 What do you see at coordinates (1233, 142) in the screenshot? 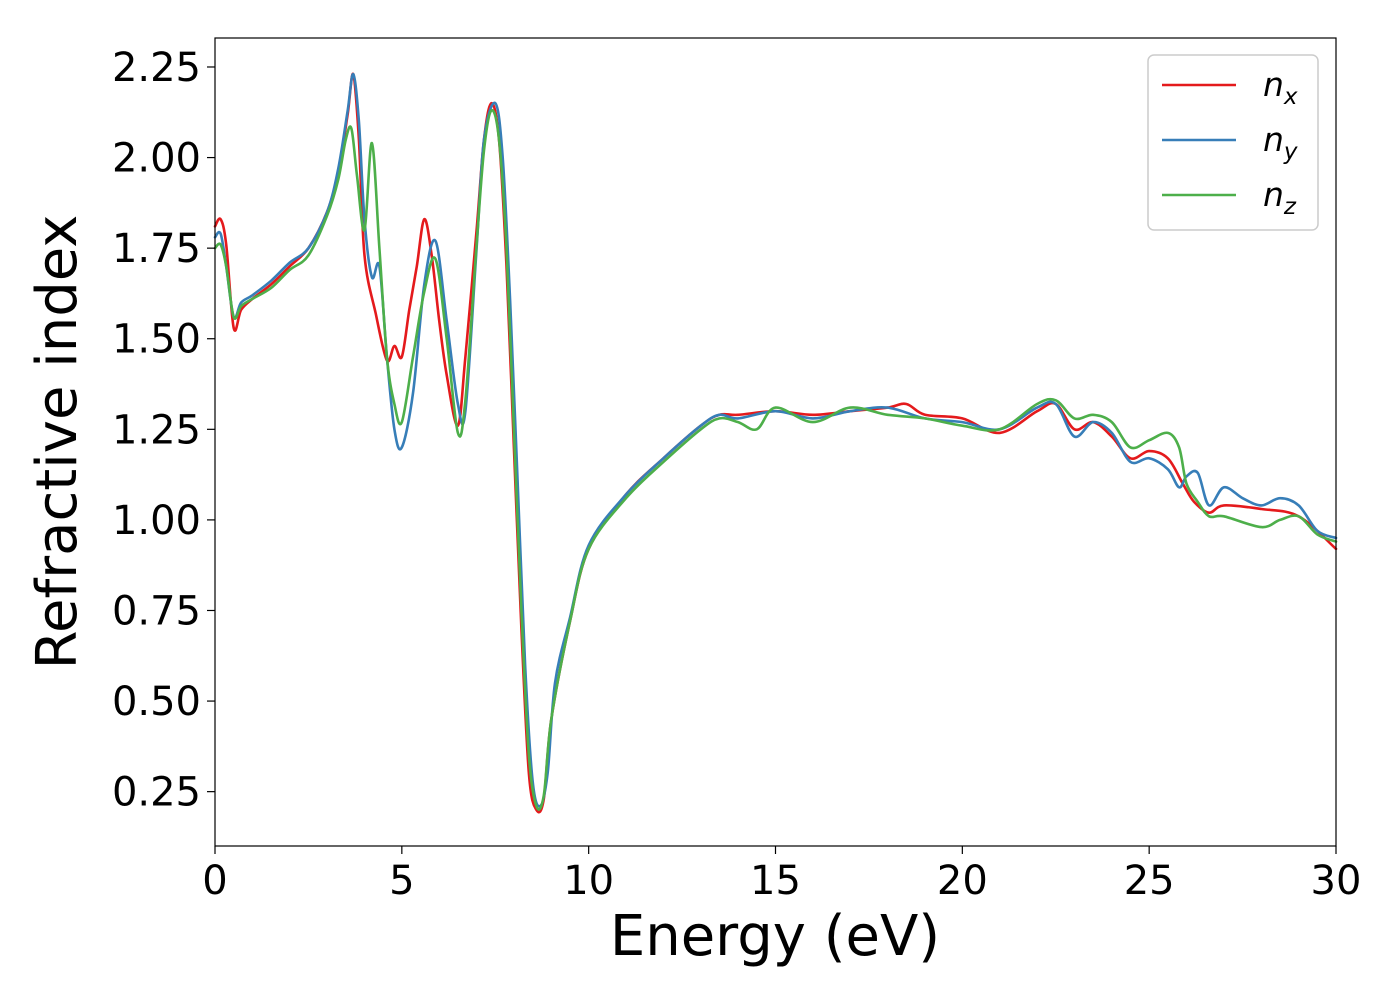
I see `legend-frame` at bounding box center [1233, 142].